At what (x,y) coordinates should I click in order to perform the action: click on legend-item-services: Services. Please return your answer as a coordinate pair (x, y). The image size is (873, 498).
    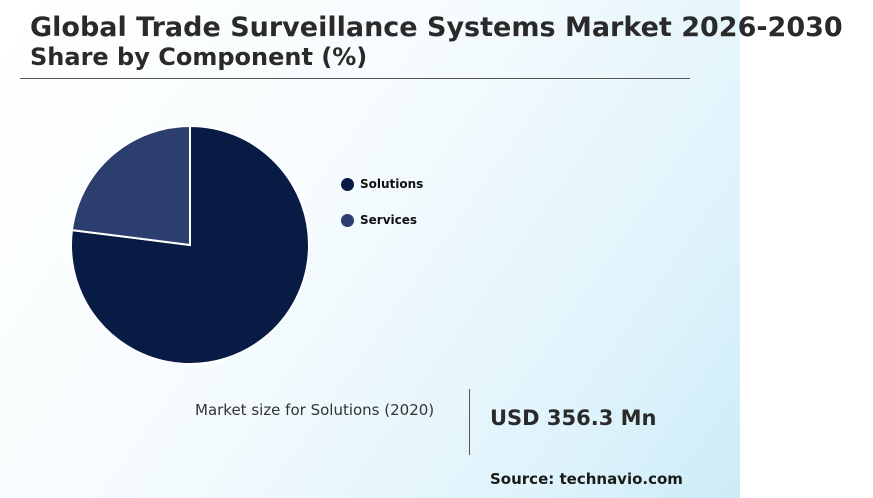
    Looking at the image, I should click on (382, 220).